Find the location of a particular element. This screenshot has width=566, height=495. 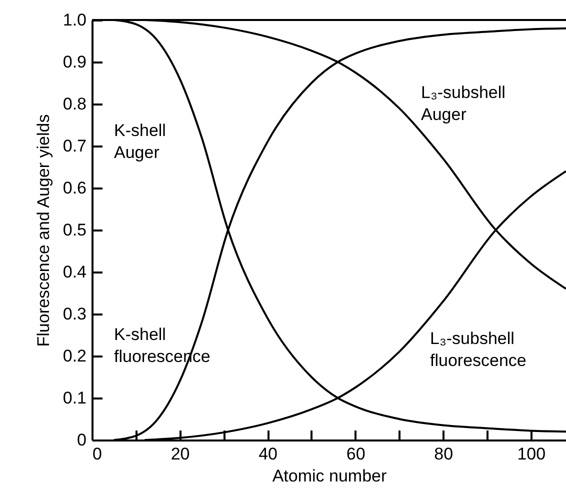

y-axis-title: Fluorescence and Auger yields is located at coordinates (43, 230).